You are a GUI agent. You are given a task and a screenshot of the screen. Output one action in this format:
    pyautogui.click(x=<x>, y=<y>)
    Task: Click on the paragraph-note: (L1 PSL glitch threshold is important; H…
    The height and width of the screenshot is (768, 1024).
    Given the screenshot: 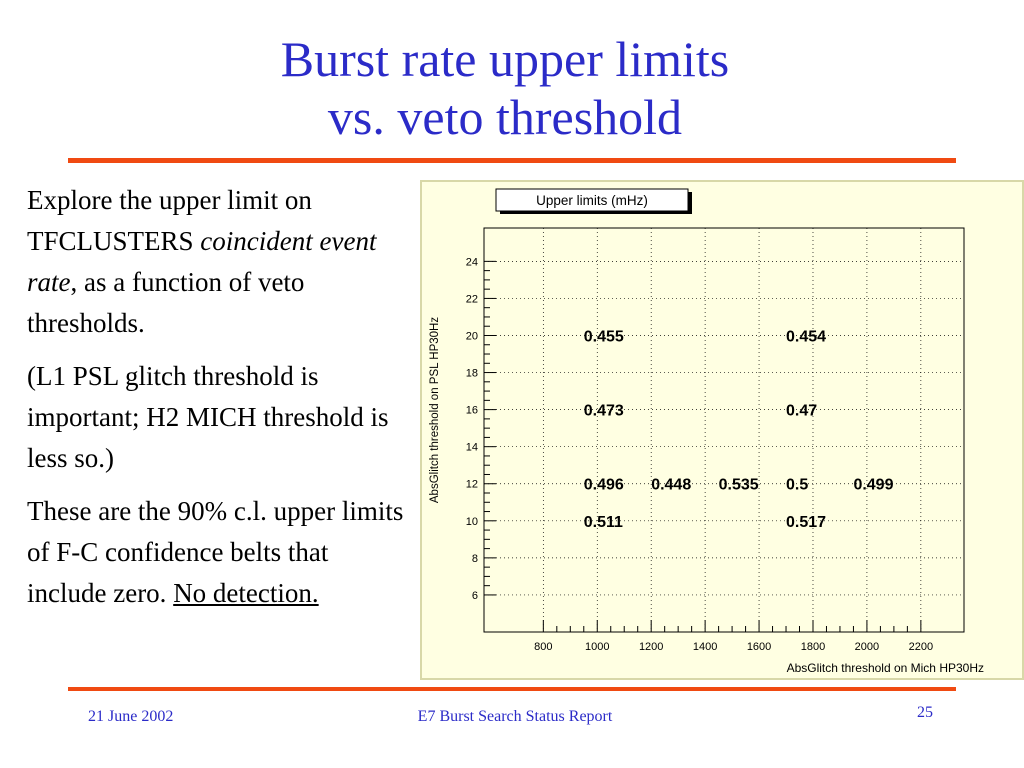 What is the action you would take?
    pyautogui.click(x=208, y=417)
    